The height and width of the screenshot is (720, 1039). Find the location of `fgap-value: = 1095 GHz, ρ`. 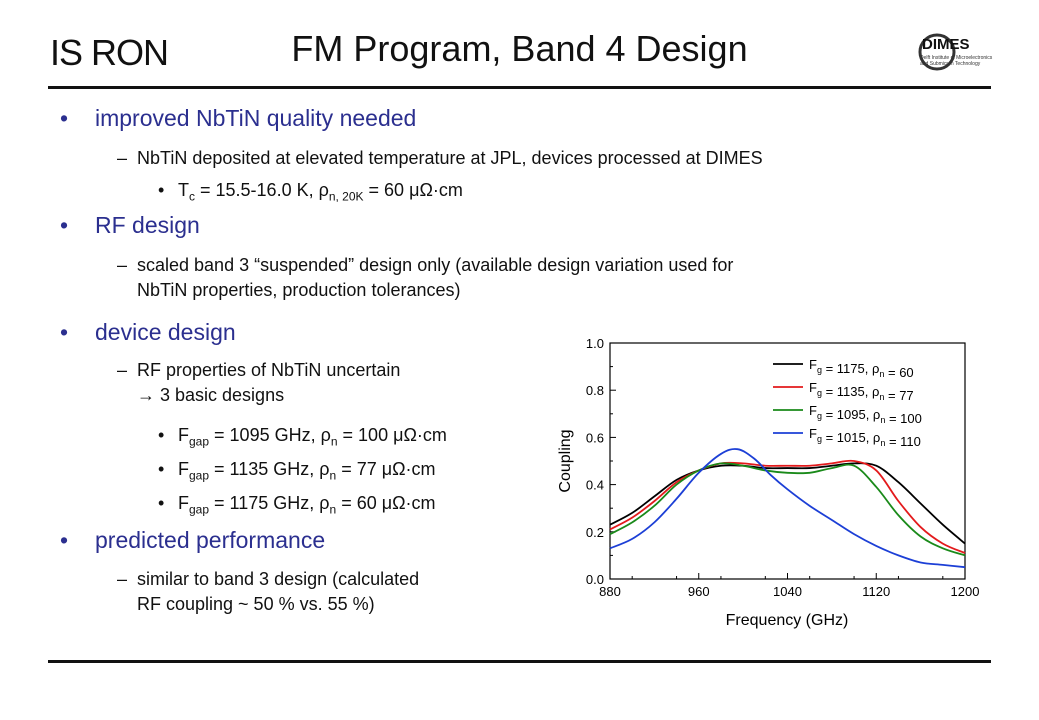

fgap-value: = 1095 GHz, ρ is located at coordinates (270, 435).